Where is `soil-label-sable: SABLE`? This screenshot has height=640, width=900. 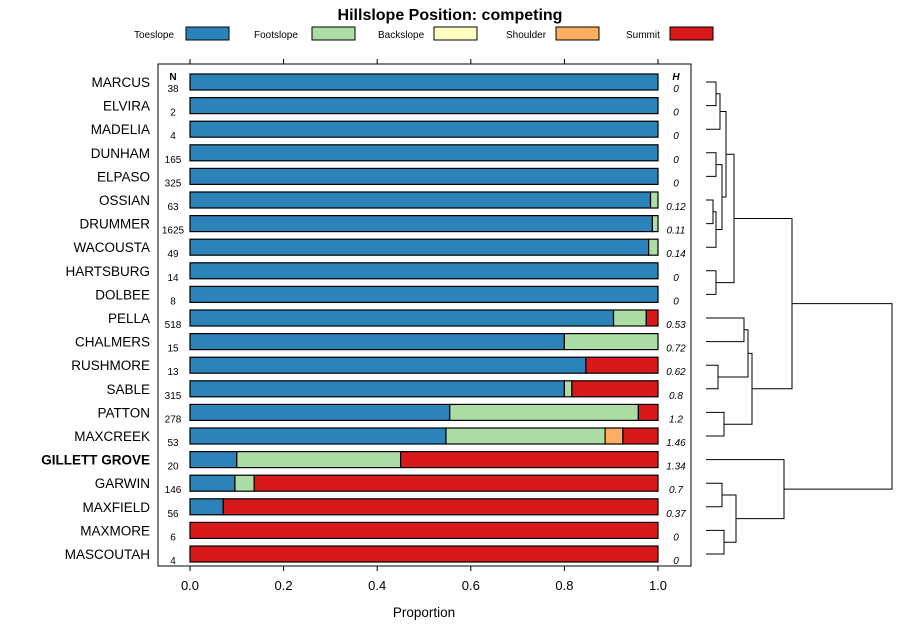
soil-label-sable: SABLE is located at coordinates (128, 389).